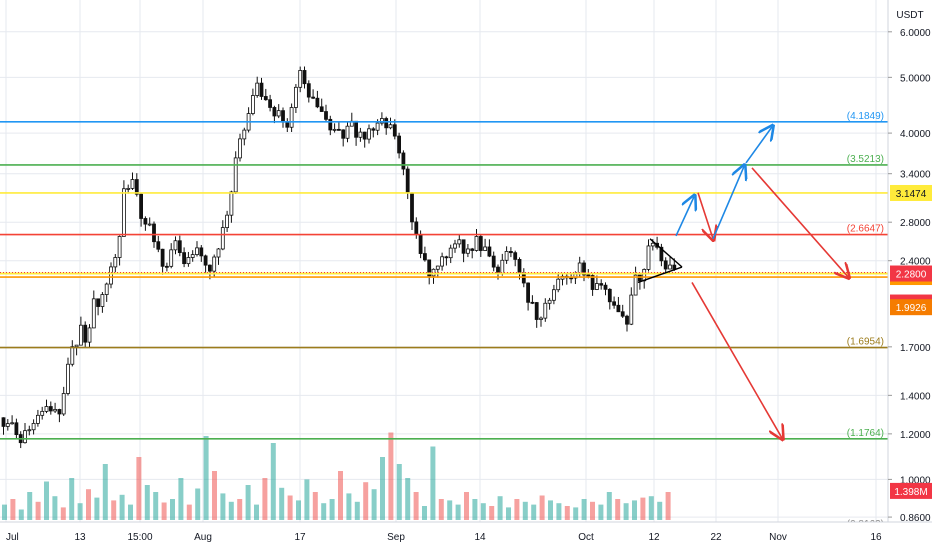  What do you see at coordinates (915, 518) in the screenshot?
I see `y-tick-label: 0.8600` at bounding box center [915, 518].